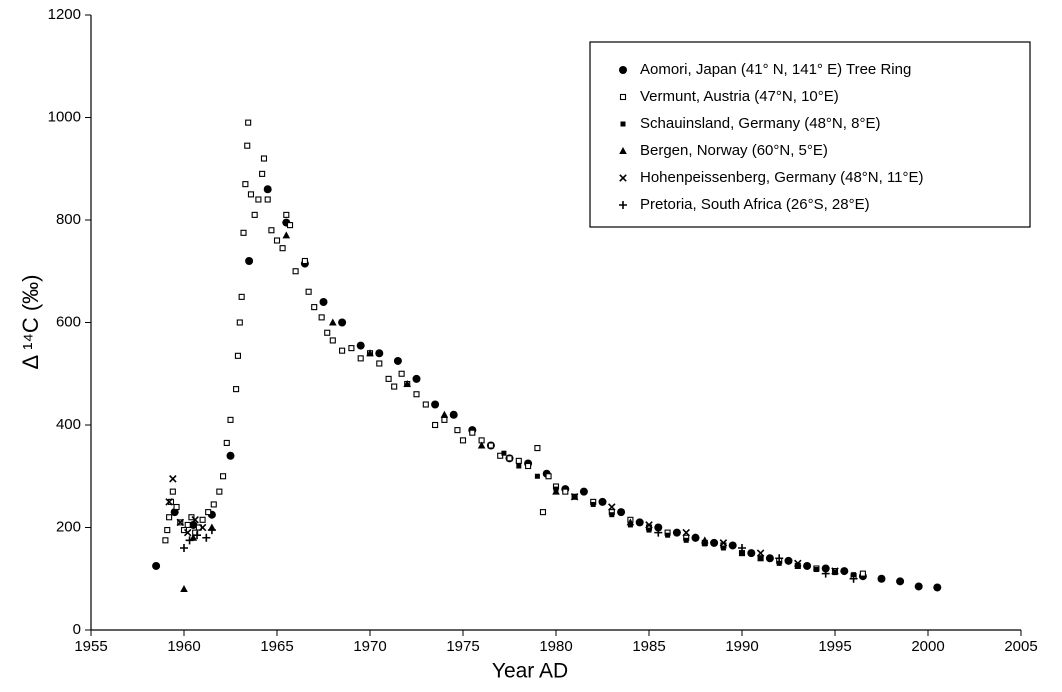 The image size is (1062, 692). Describe the element at coordinates (775, 69) in the screenshot. I see `legend-label: Aomori, Japan (41° N, 141° E) Tree Ring` at that location.